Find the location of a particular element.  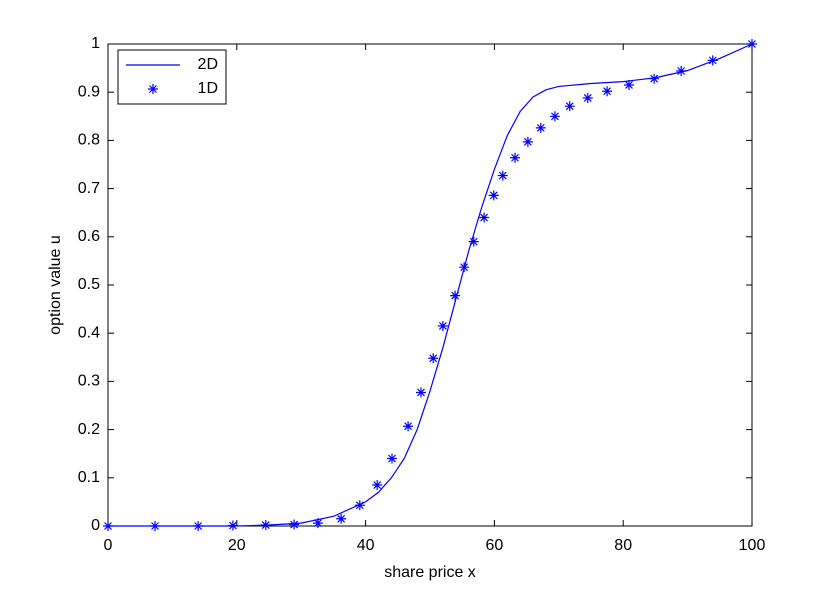

y-tick-label: 0.6 is located at coordinates (89, 236).